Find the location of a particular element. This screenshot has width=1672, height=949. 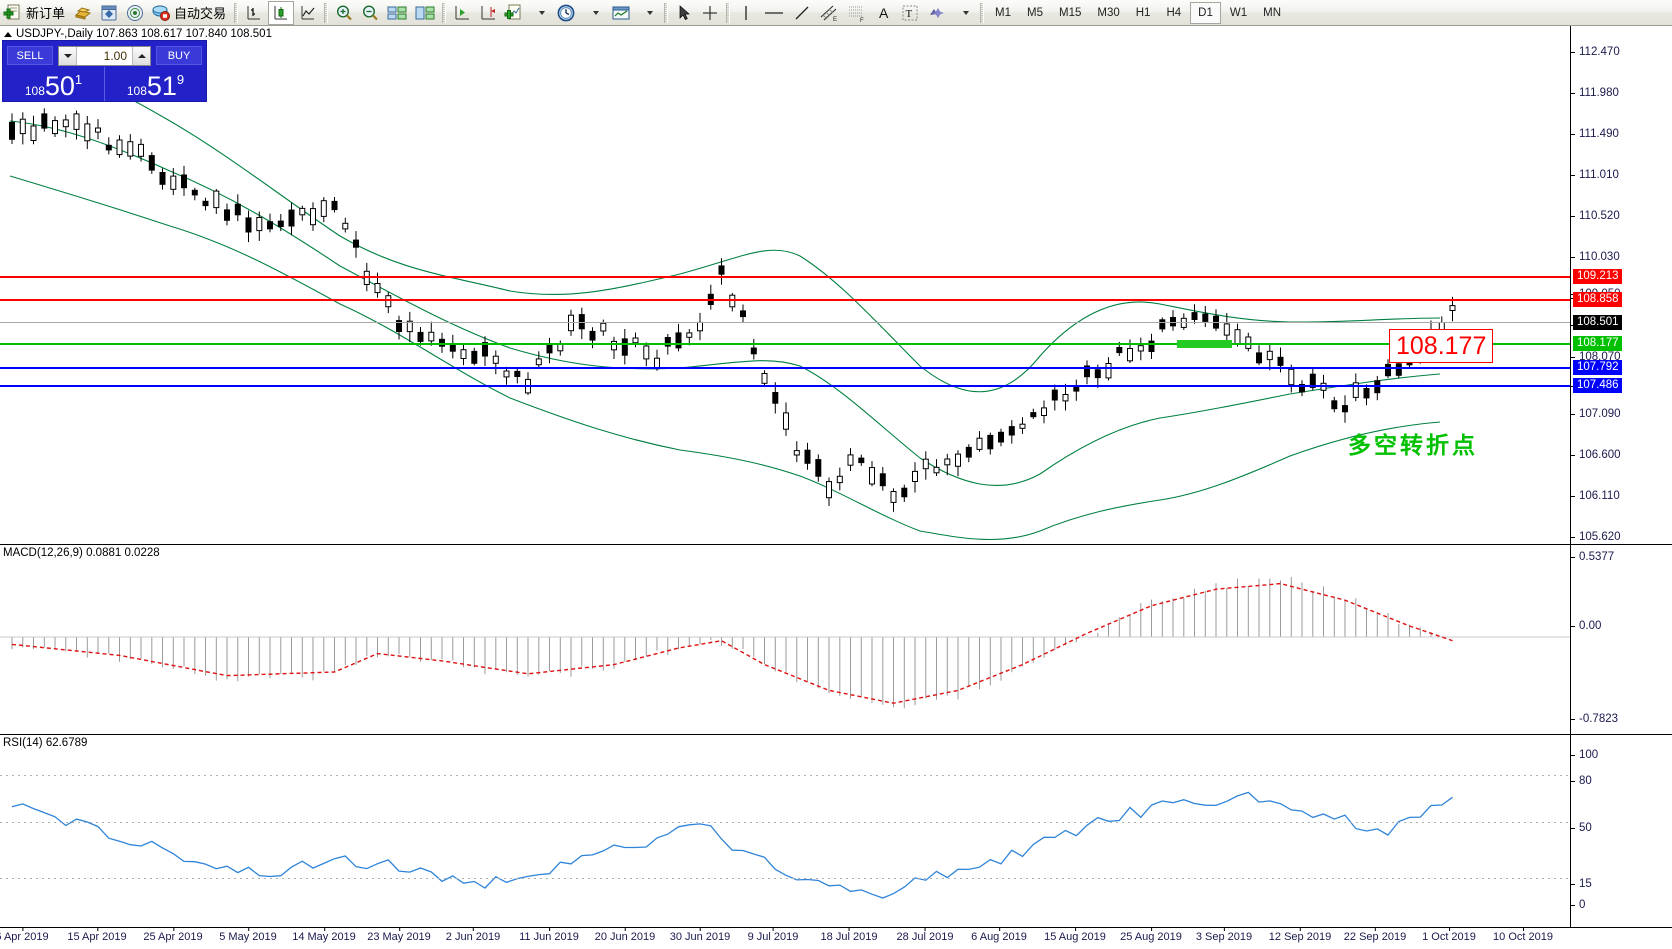

candlestick-chart-button is located at coordinates (281, 12).